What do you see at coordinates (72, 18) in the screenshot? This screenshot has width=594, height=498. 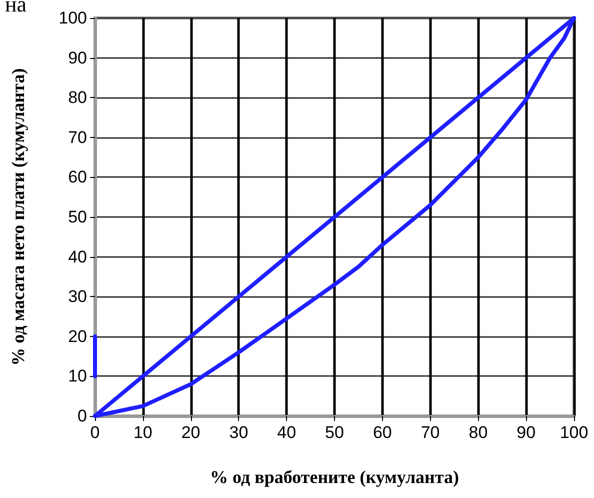 I see `y-tick-label: 100` at bounding box center [72, 18].